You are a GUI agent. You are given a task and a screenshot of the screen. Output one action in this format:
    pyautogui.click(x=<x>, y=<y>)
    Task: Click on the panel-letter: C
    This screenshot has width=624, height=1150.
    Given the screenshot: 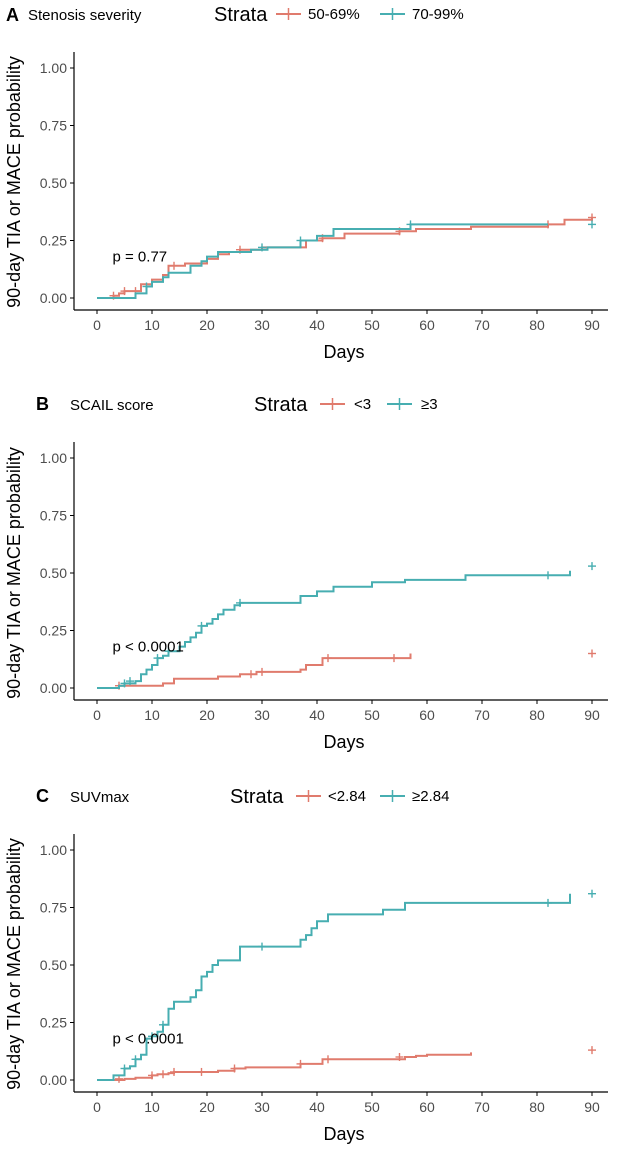 What is the action you would take?
    pyautogui.click(x=42, y=796)
    